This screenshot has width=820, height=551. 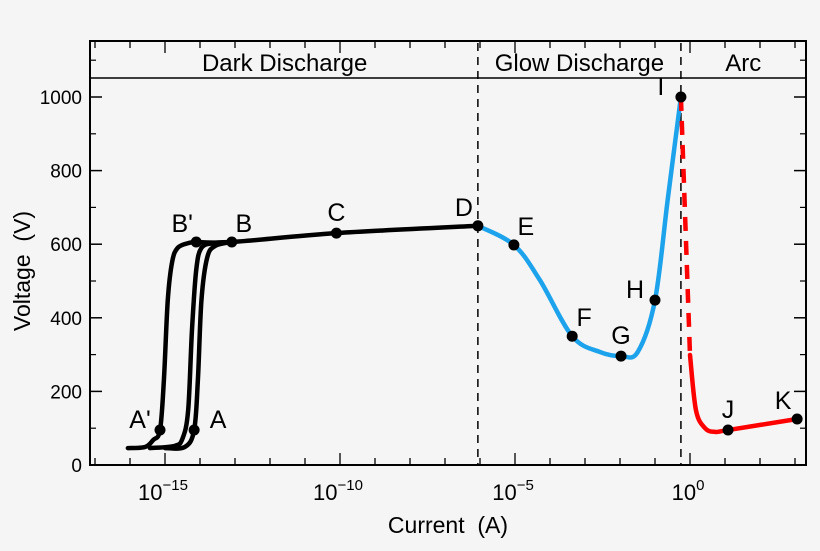 What do you see at coordinates (22, 271) in the screenshot?
I see `y-axis-label: Voltage (V)` at bounding box center [22, 271].